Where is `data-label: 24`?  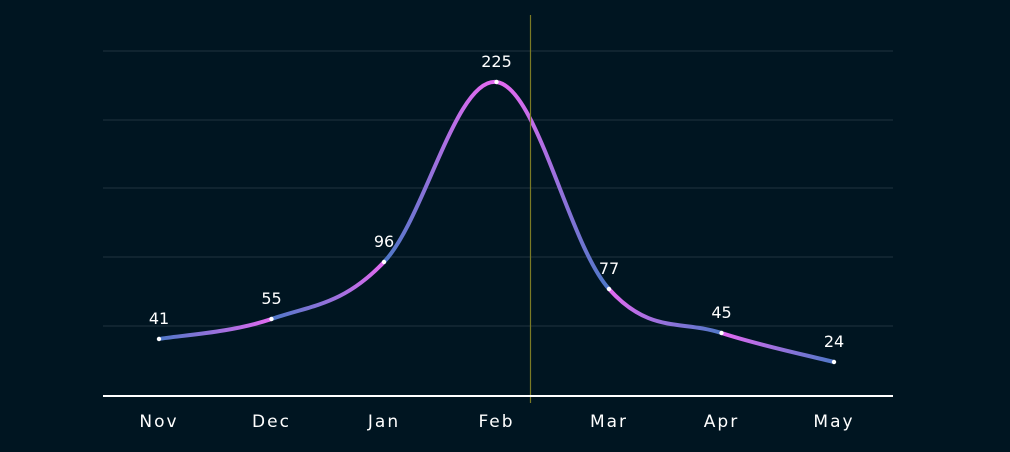 data-label: 24 is located at coordinates (834, 341).